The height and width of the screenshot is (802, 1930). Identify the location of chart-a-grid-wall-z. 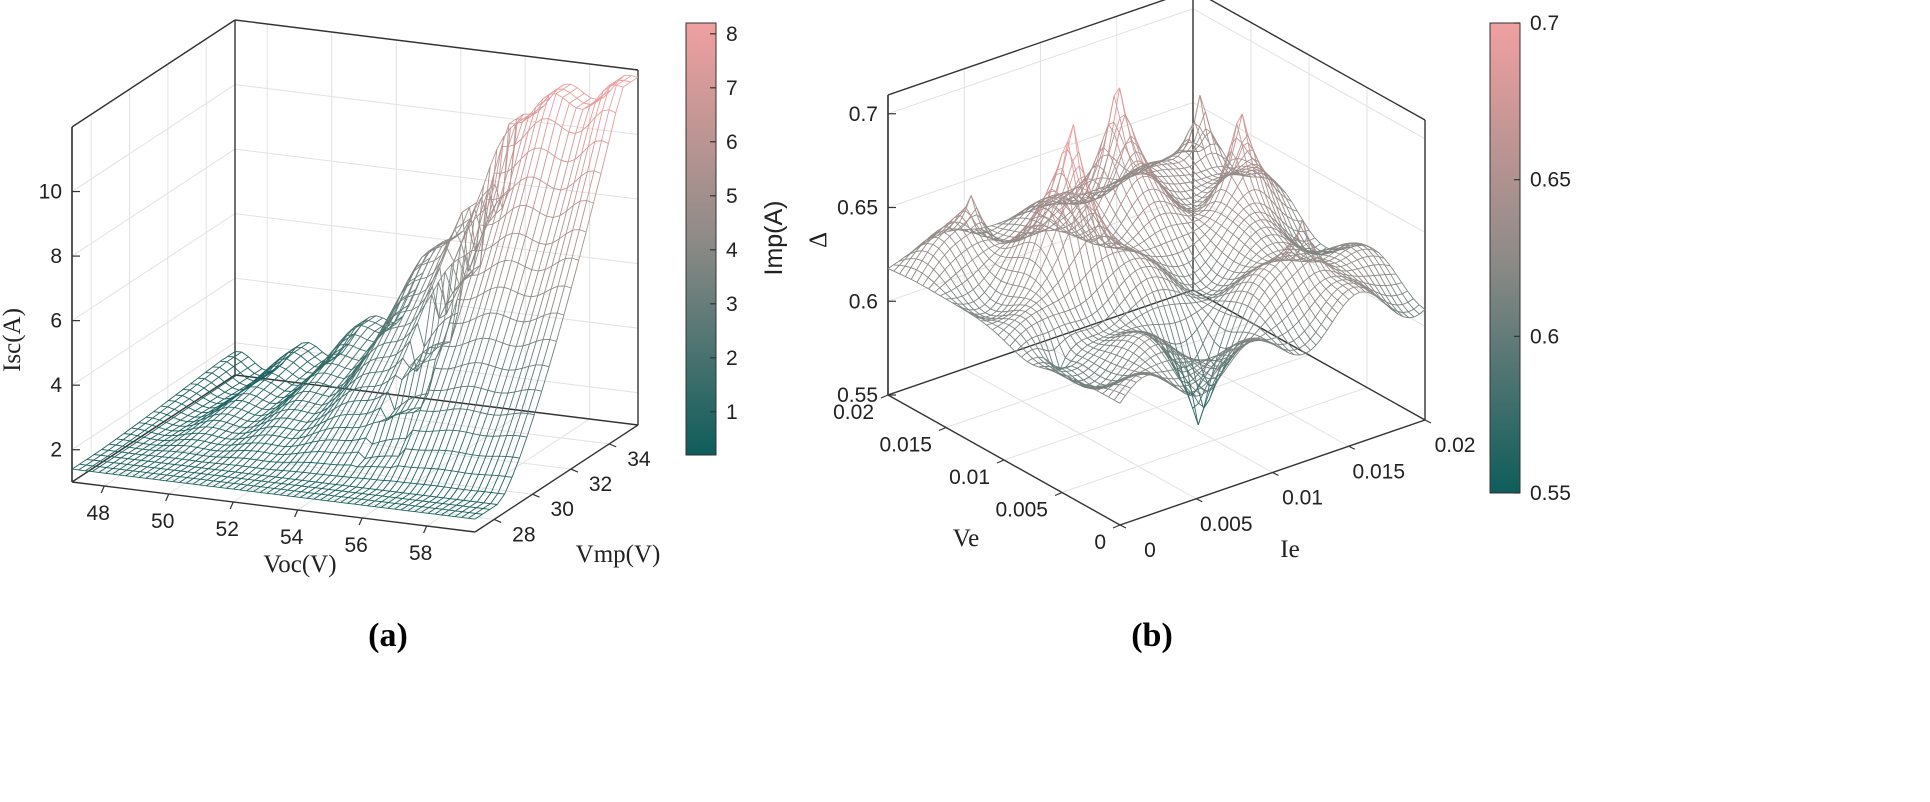
(436, 303).